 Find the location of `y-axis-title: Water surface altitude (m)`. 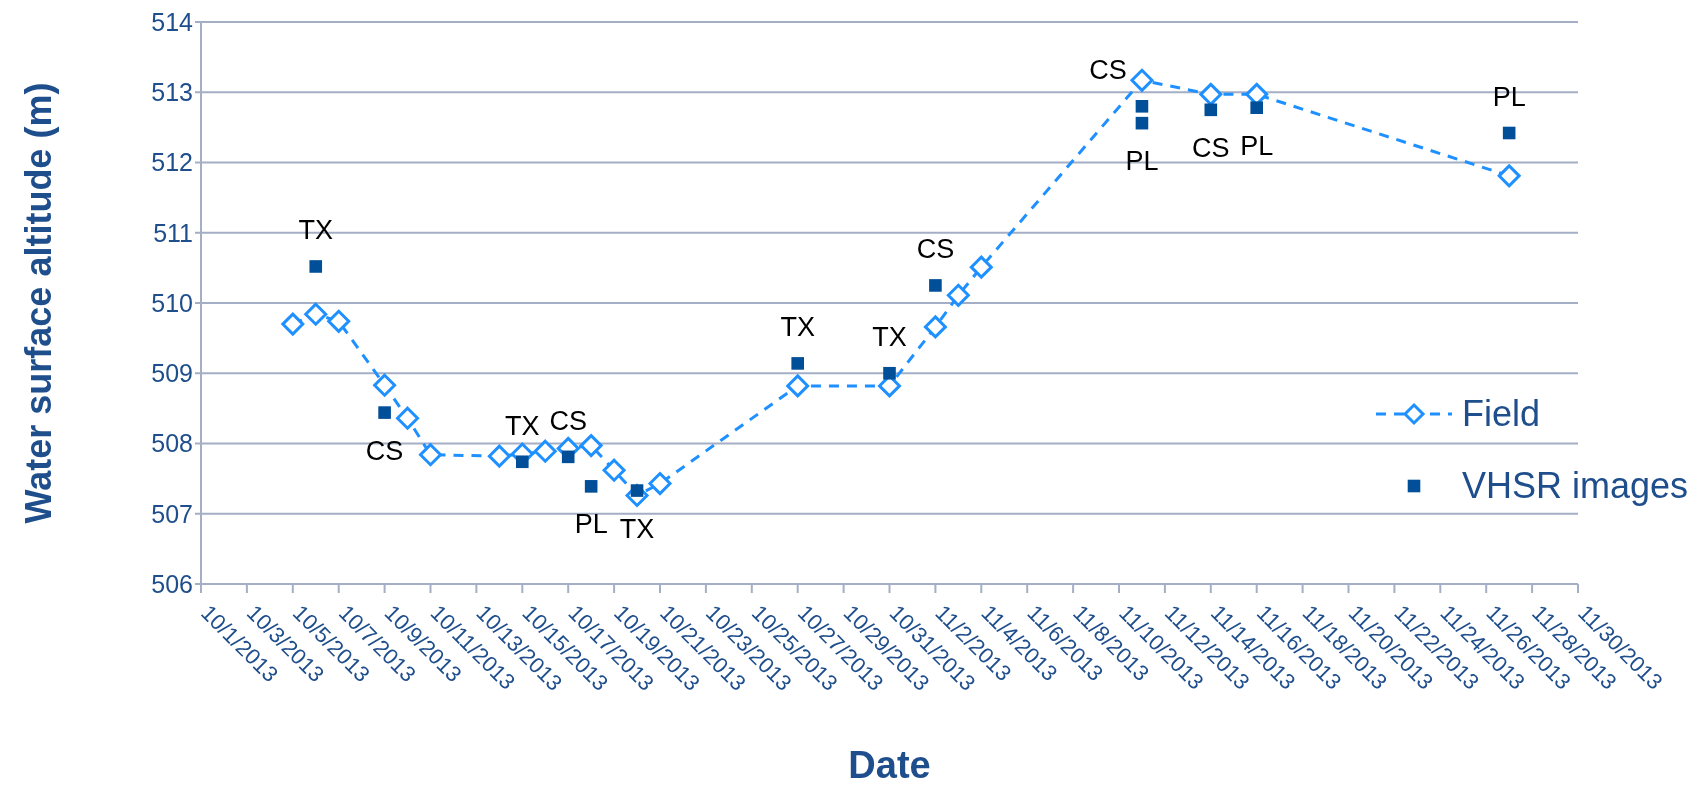

y-axis-title: Water surface altitude (m) is located at coordinates (38, 303).